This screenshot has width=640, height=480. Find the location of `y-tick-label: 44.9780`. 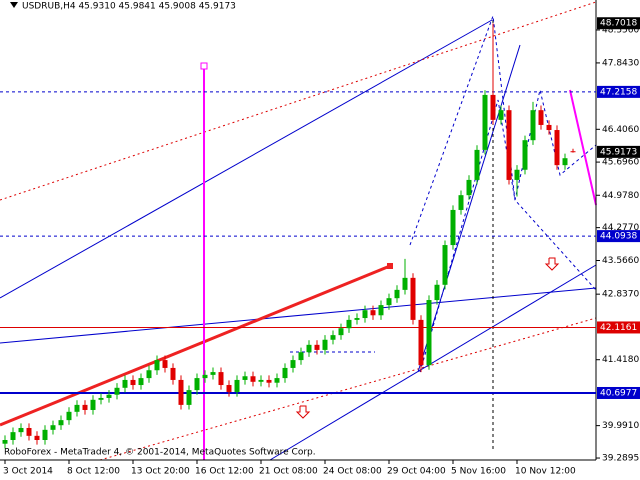

y-tick-label: 44.9780 is located at coordinates (620, 196).